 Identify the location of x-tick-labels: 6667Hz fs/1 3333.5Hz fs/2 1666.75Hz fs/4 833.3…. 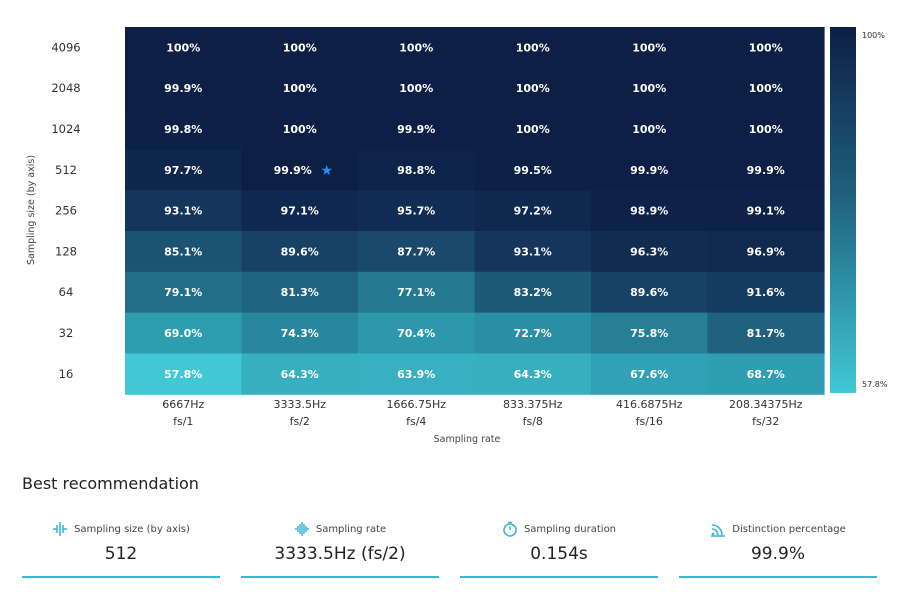
(482, 413).